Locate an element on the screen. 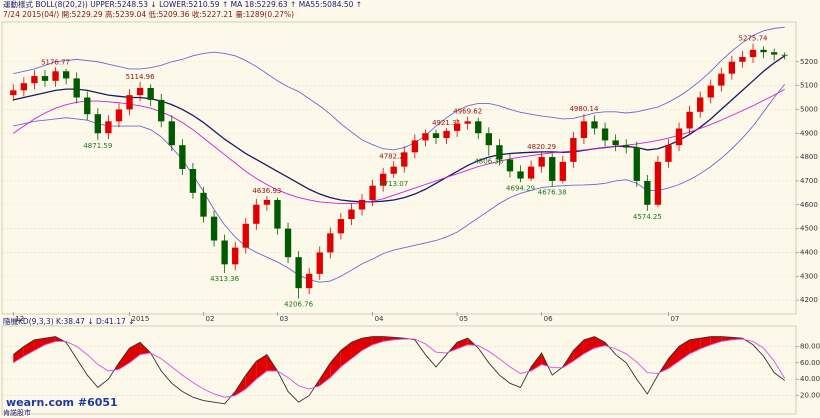 Image resolution: width=820 pixels, height=418 pixels. y-tick-label: 40.00 is located at coordinates (810, 379).